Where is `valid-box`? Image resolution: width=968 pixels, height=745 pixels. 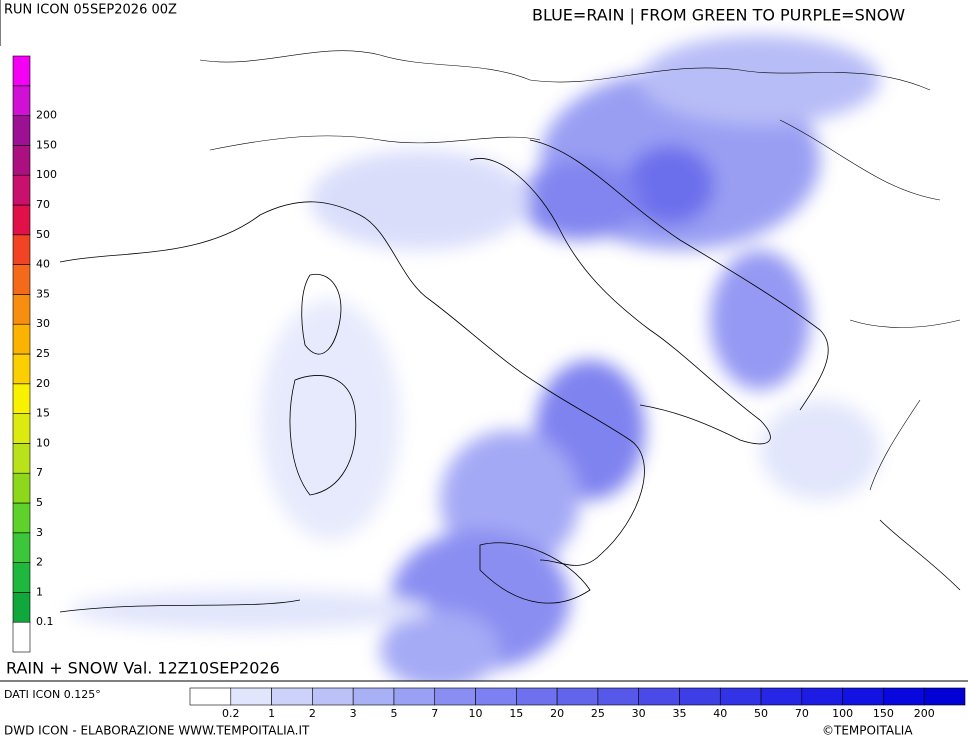 valid-box is located at coordinates (160, 669).